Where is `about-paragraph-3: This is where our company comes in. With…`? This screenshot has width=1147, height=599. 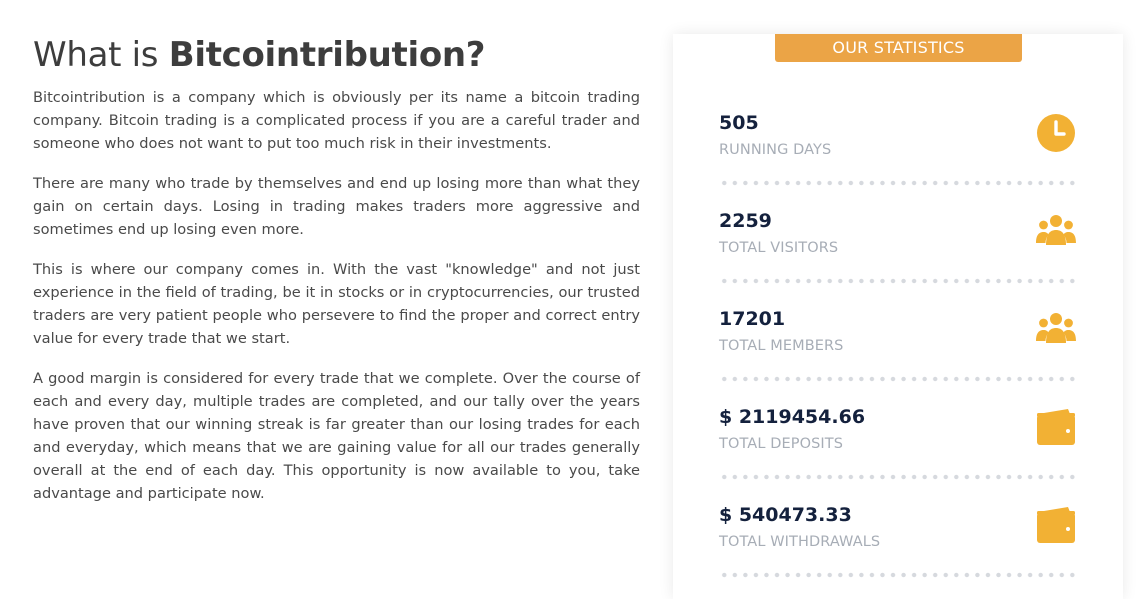
about-paragraph-3: This is where our company comes in. With… is located at coordinates (336, 304).